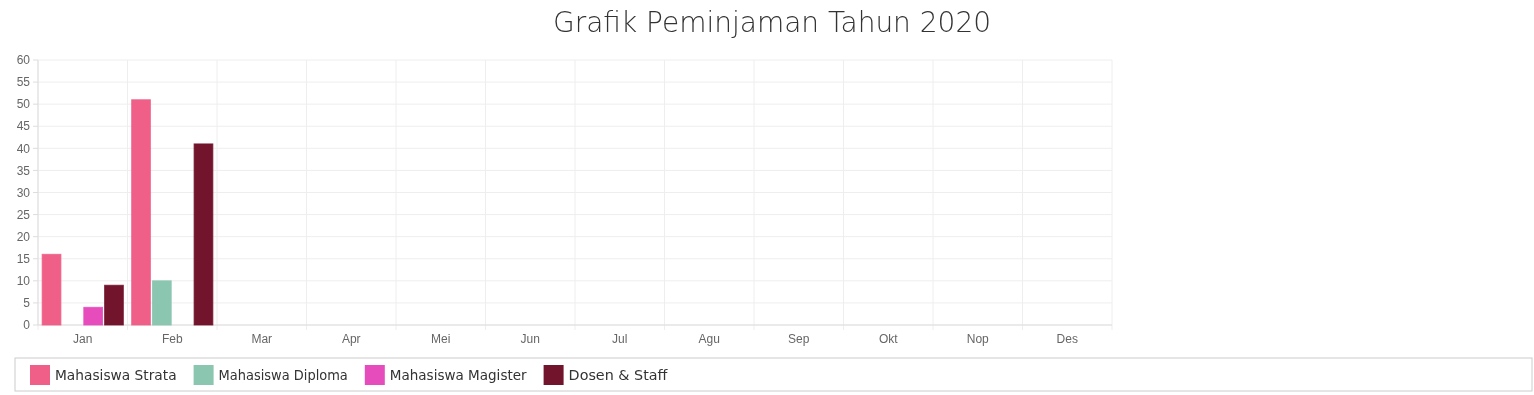  I want to click on y-tick-label: 35, so click(23, 170).